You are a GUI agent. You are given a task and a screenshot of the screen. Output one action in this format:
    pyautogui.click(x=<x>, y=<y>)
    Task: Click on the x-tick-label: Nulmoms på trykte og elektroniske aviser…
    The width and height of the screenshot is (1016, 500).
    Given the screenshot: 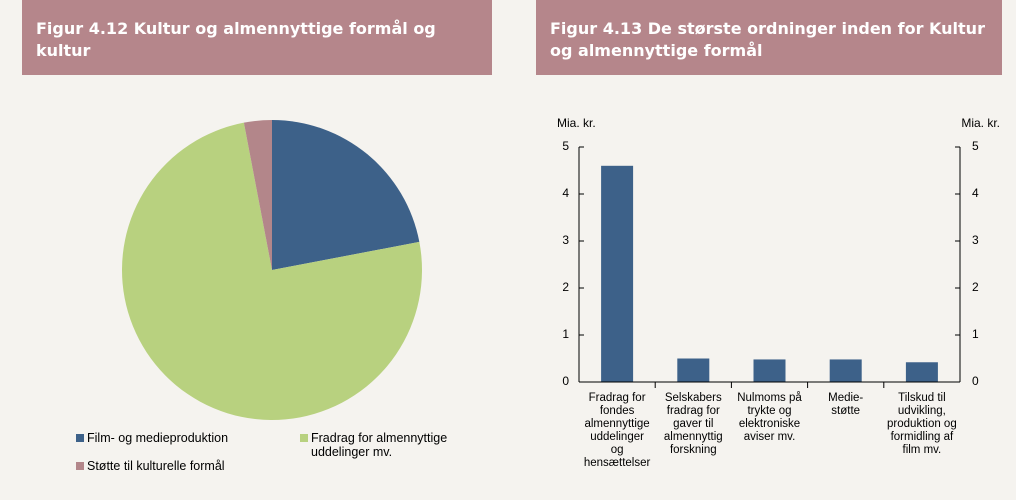 What is the action you would take?
    pyautogui.click(x=769, y=417)
    